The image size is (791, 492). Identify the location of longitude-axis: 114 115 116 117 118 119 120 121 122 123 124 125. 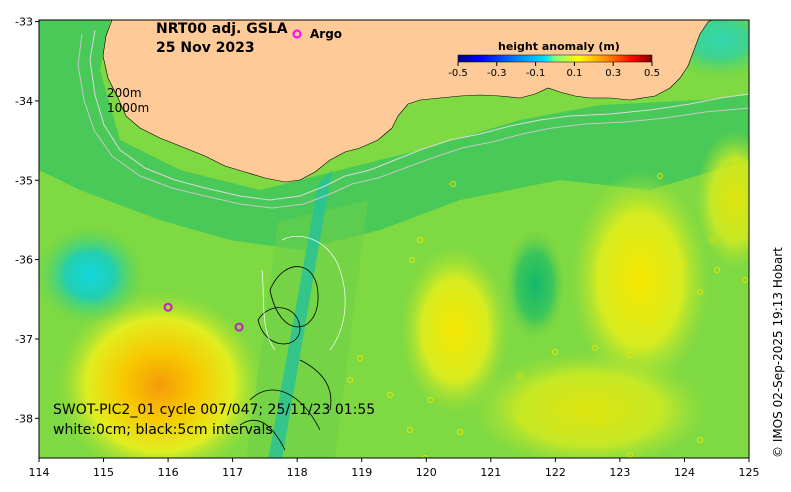
(394, 468).